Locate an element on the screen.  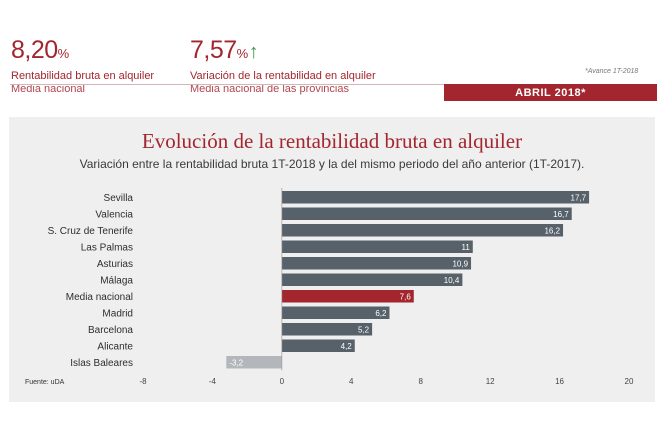
category-label: Madrid is located at coordinates (117, 313).